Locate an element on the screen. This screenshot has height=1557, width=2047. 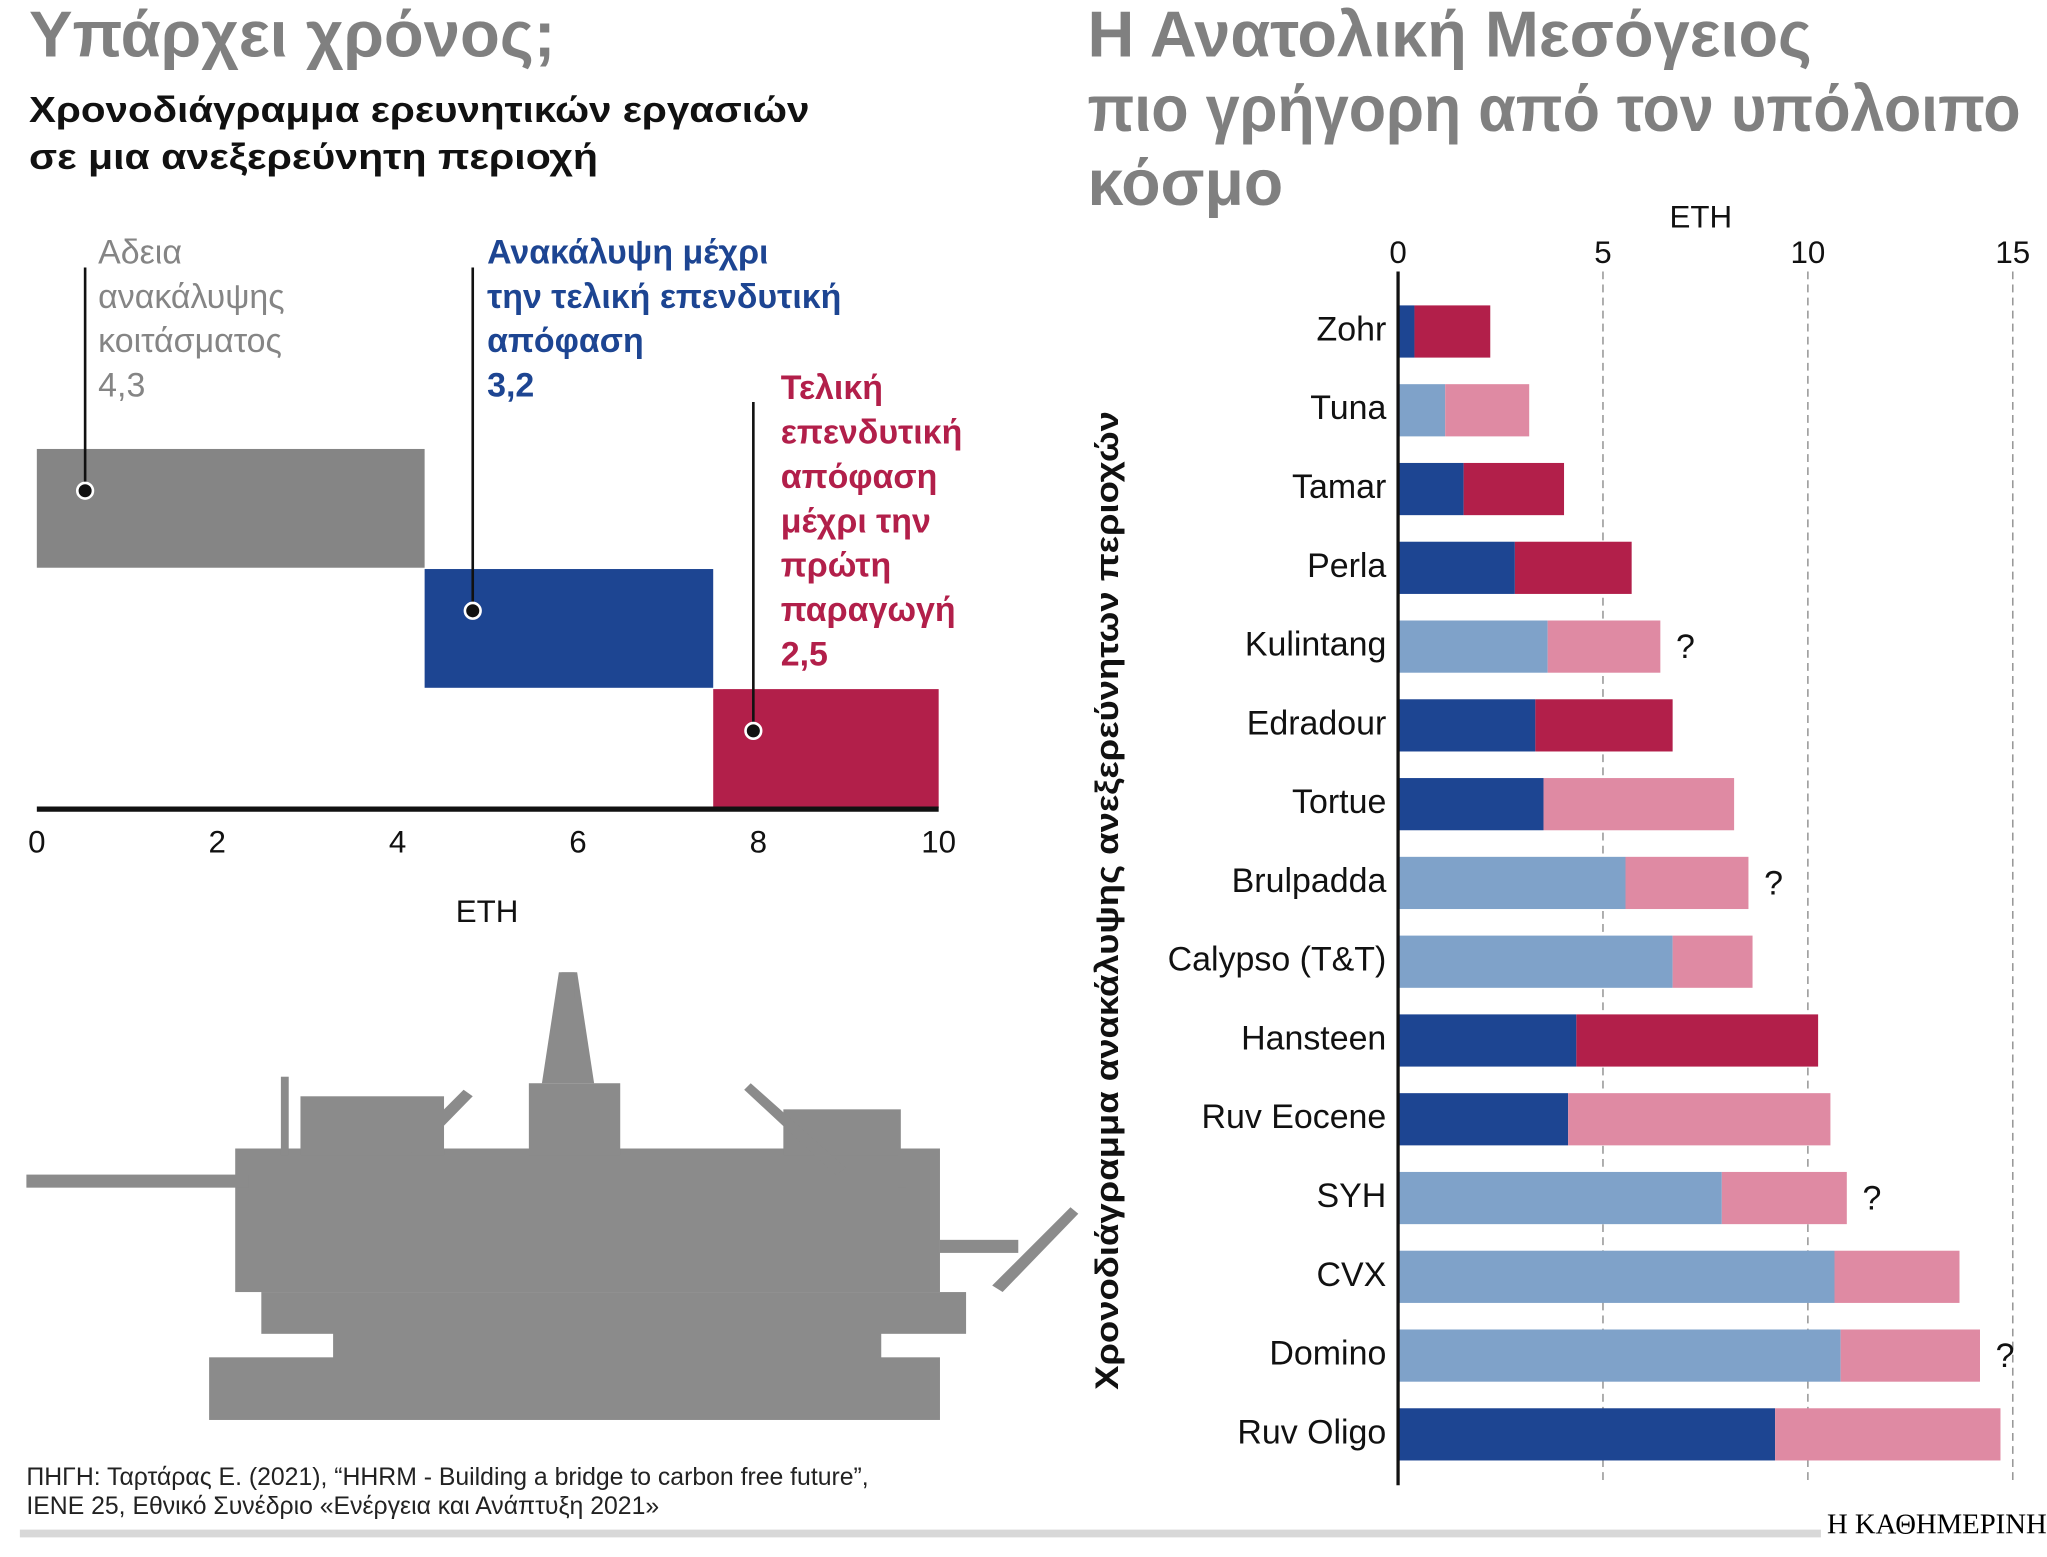
brand: Η ΚΑΘΗΜΕΡΙΝΗ is located at coordinates (1937, 1525).